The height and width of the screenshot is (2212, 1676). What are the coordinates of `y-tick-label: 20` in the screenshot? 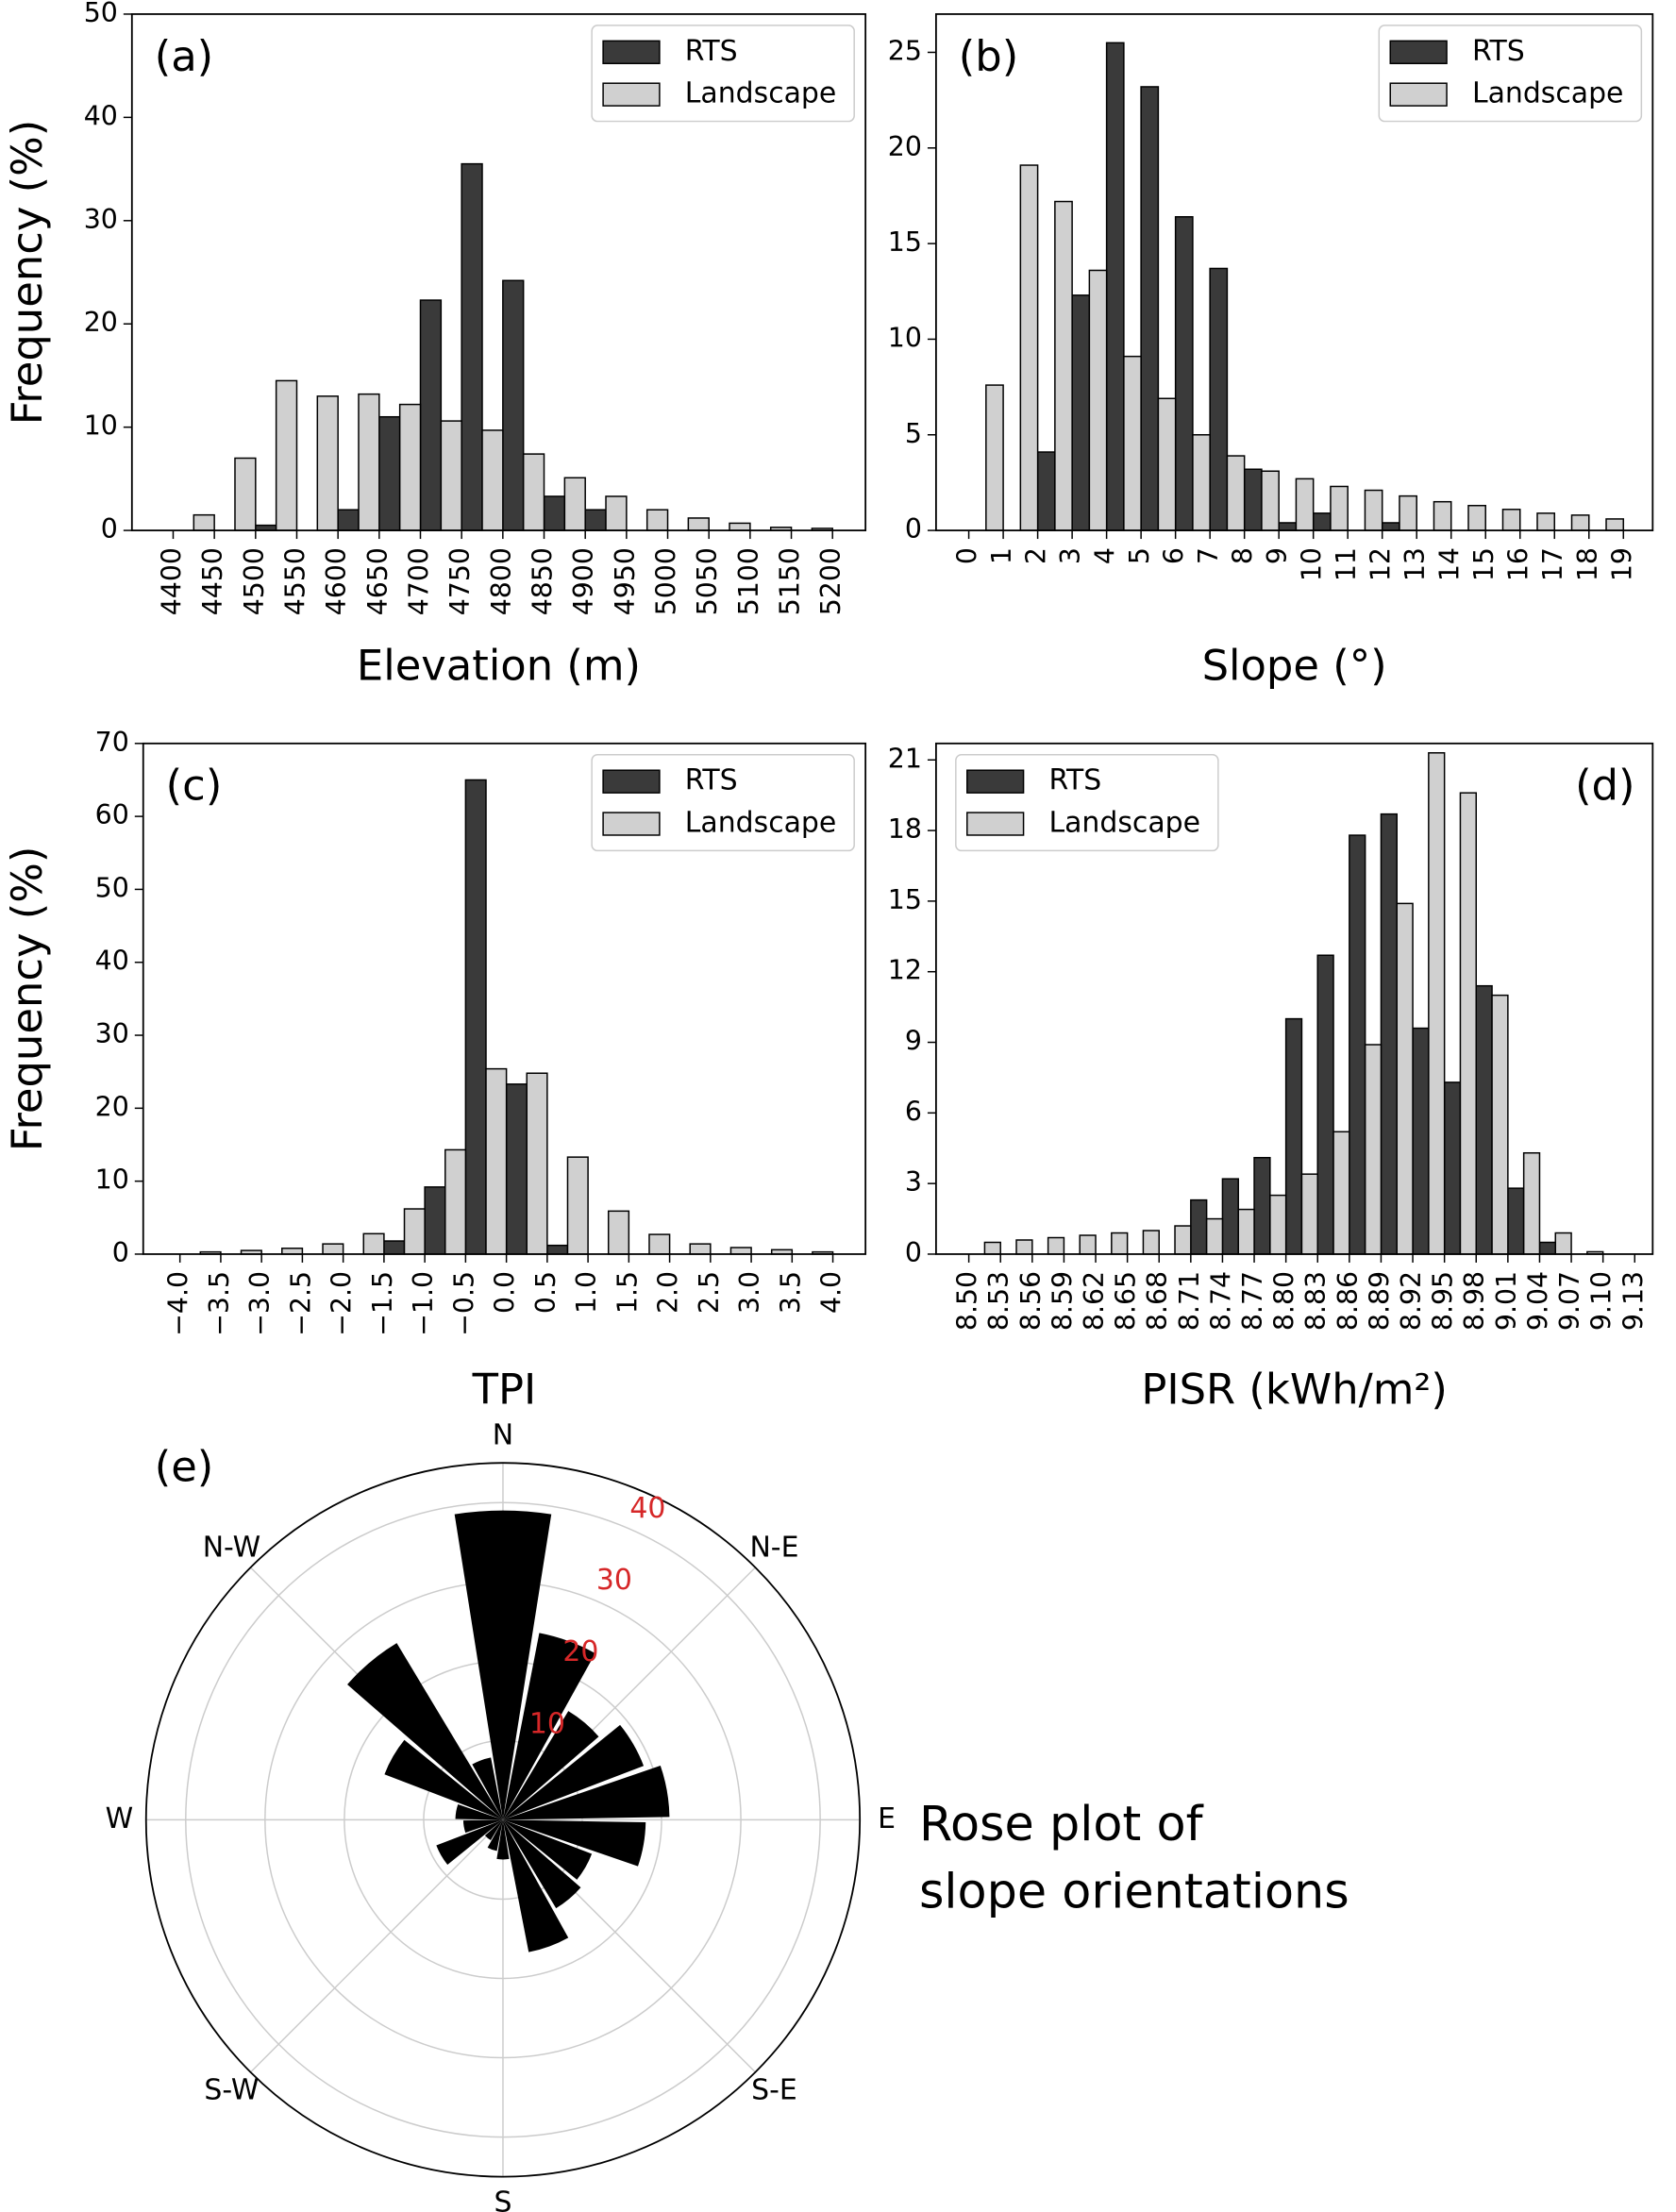 It's located at (101, 322).